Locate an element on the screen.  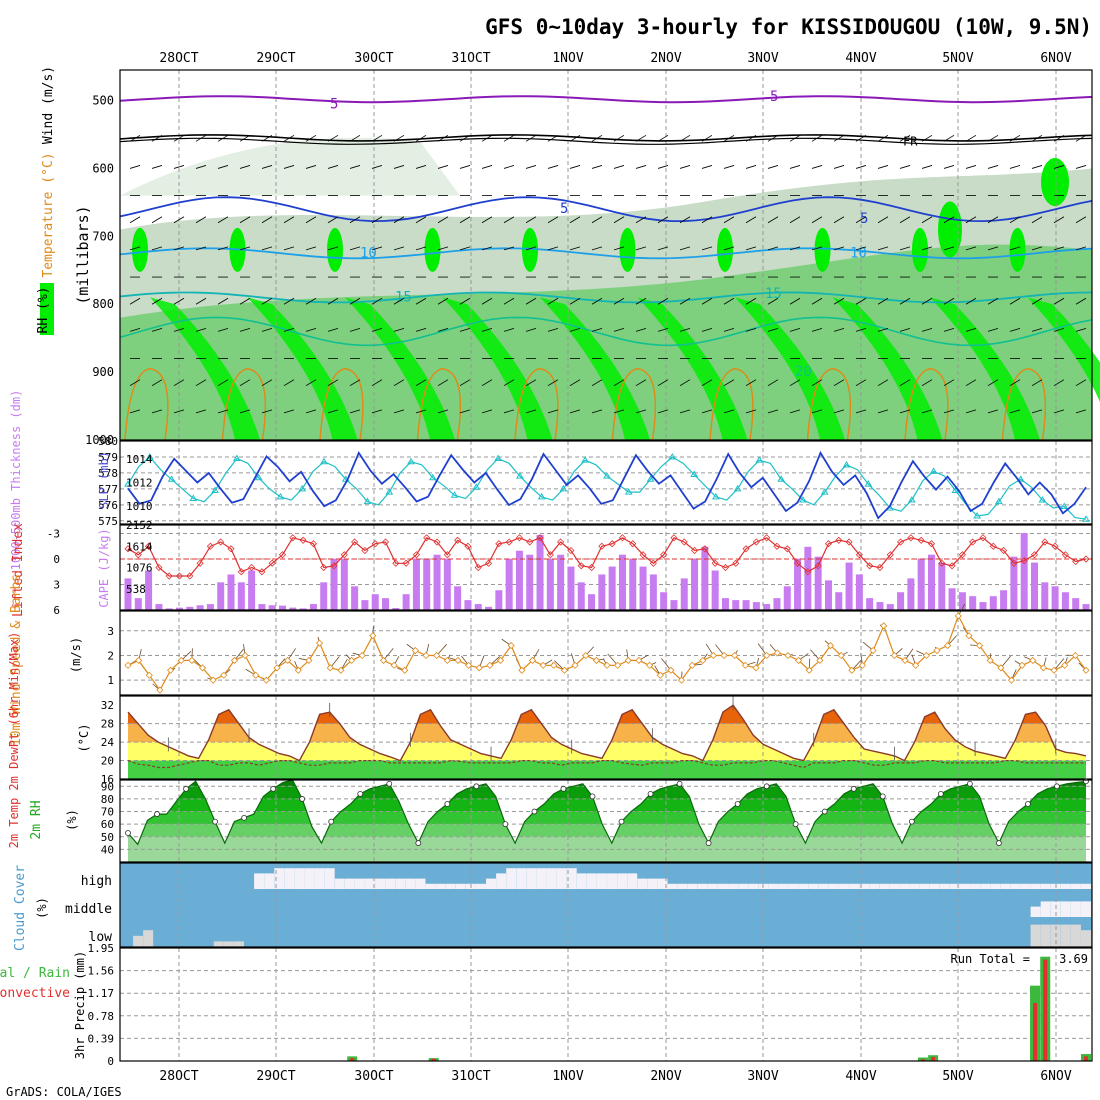
temp-20-contour is located at coordinates (606, 331).